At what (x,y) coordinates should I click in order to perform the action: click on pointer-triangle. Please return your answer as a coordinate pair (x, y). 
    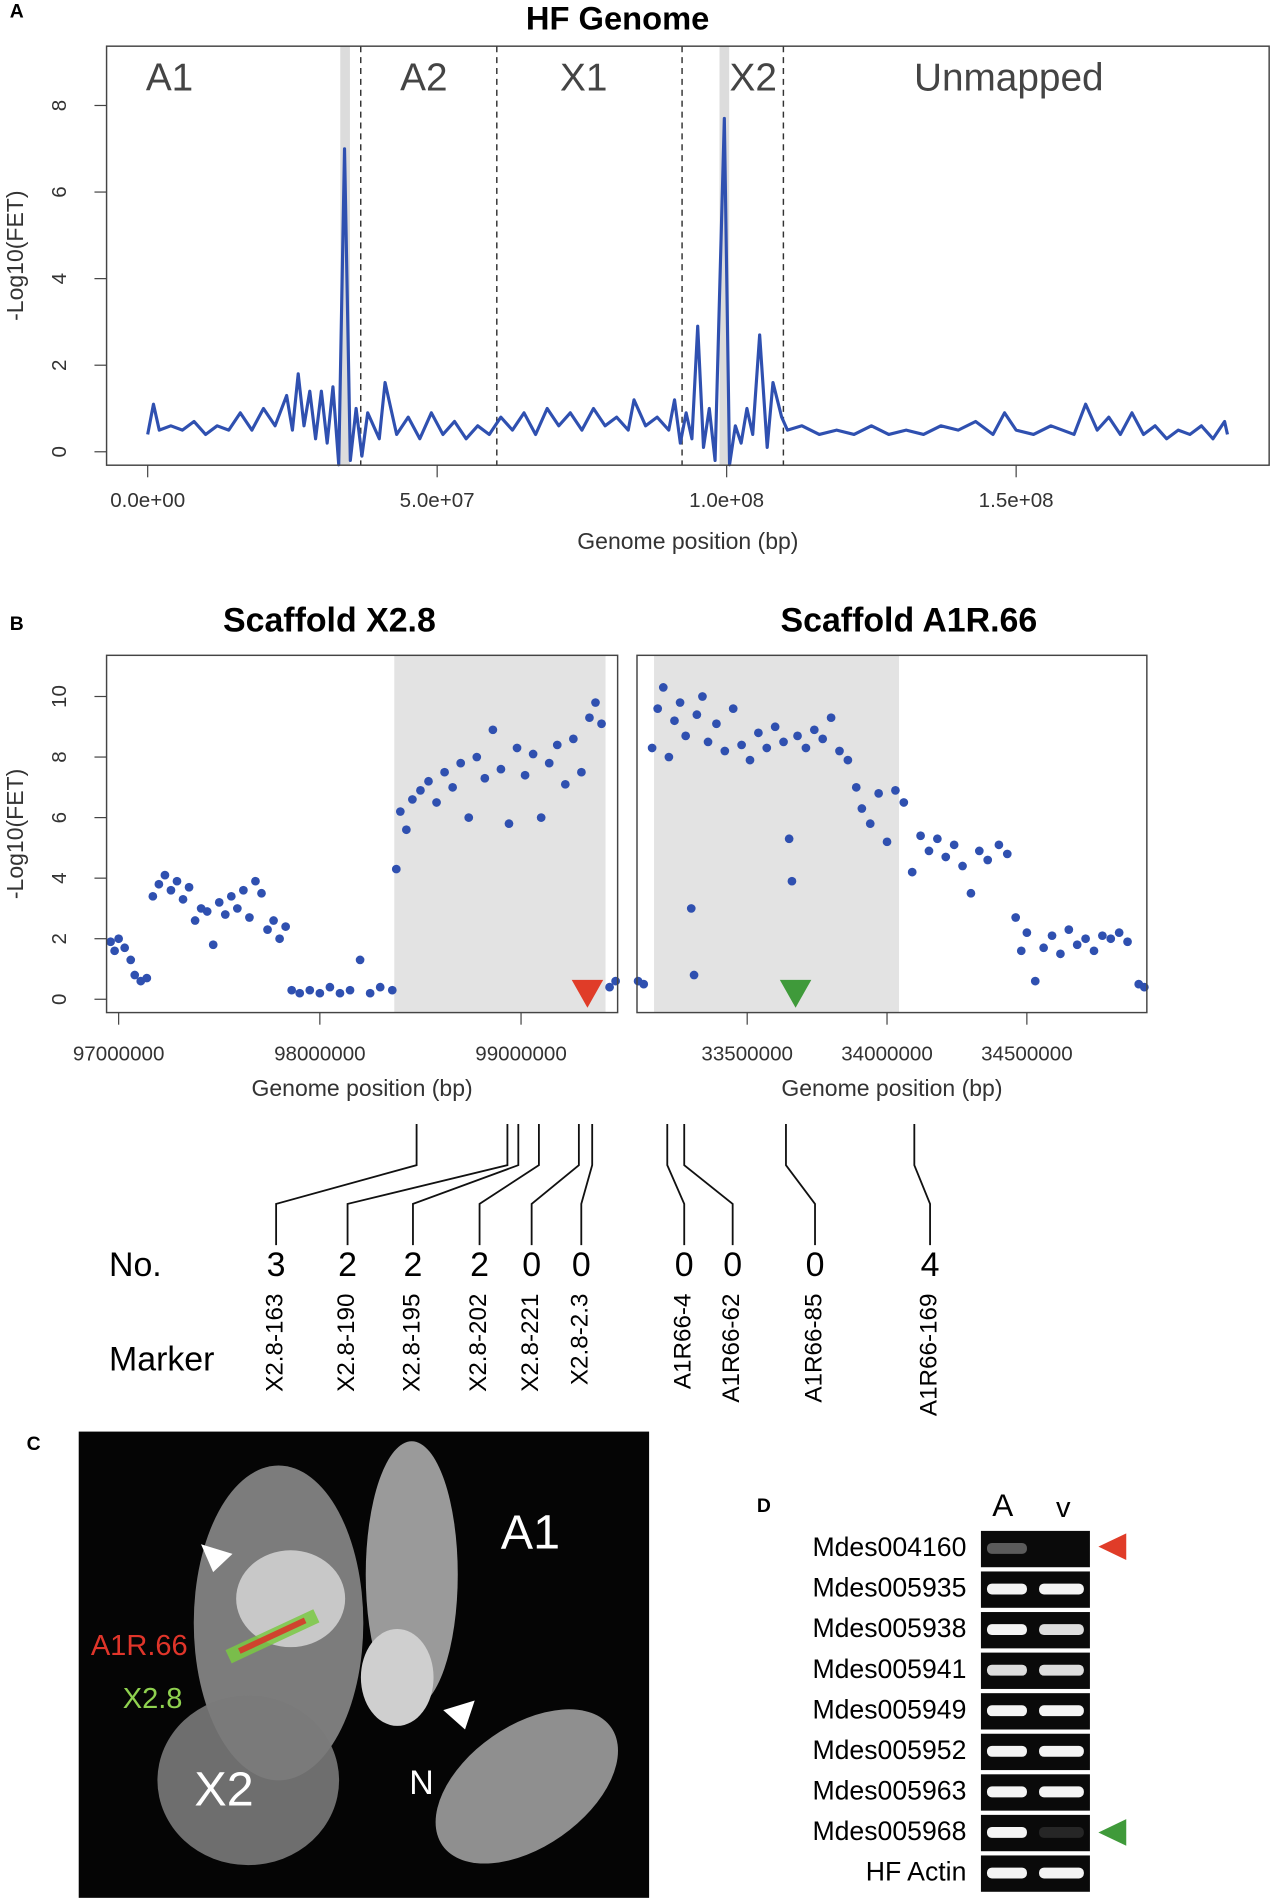
    Looking at the image, I should click on (587, 993).